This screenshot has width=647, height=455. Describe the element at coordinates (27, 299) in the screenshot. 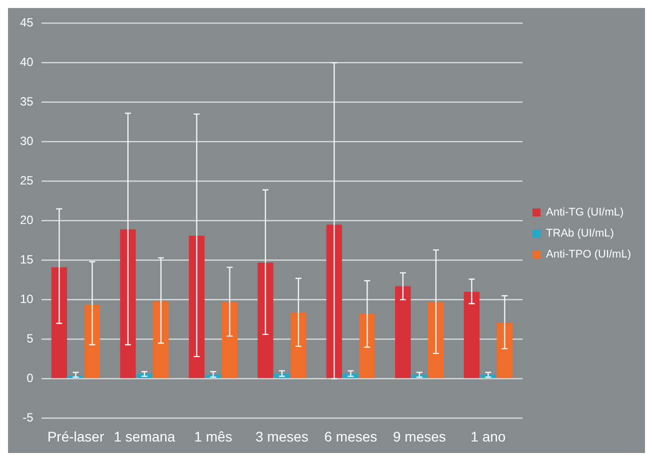

I see `y-tick-label: 10` at that location.